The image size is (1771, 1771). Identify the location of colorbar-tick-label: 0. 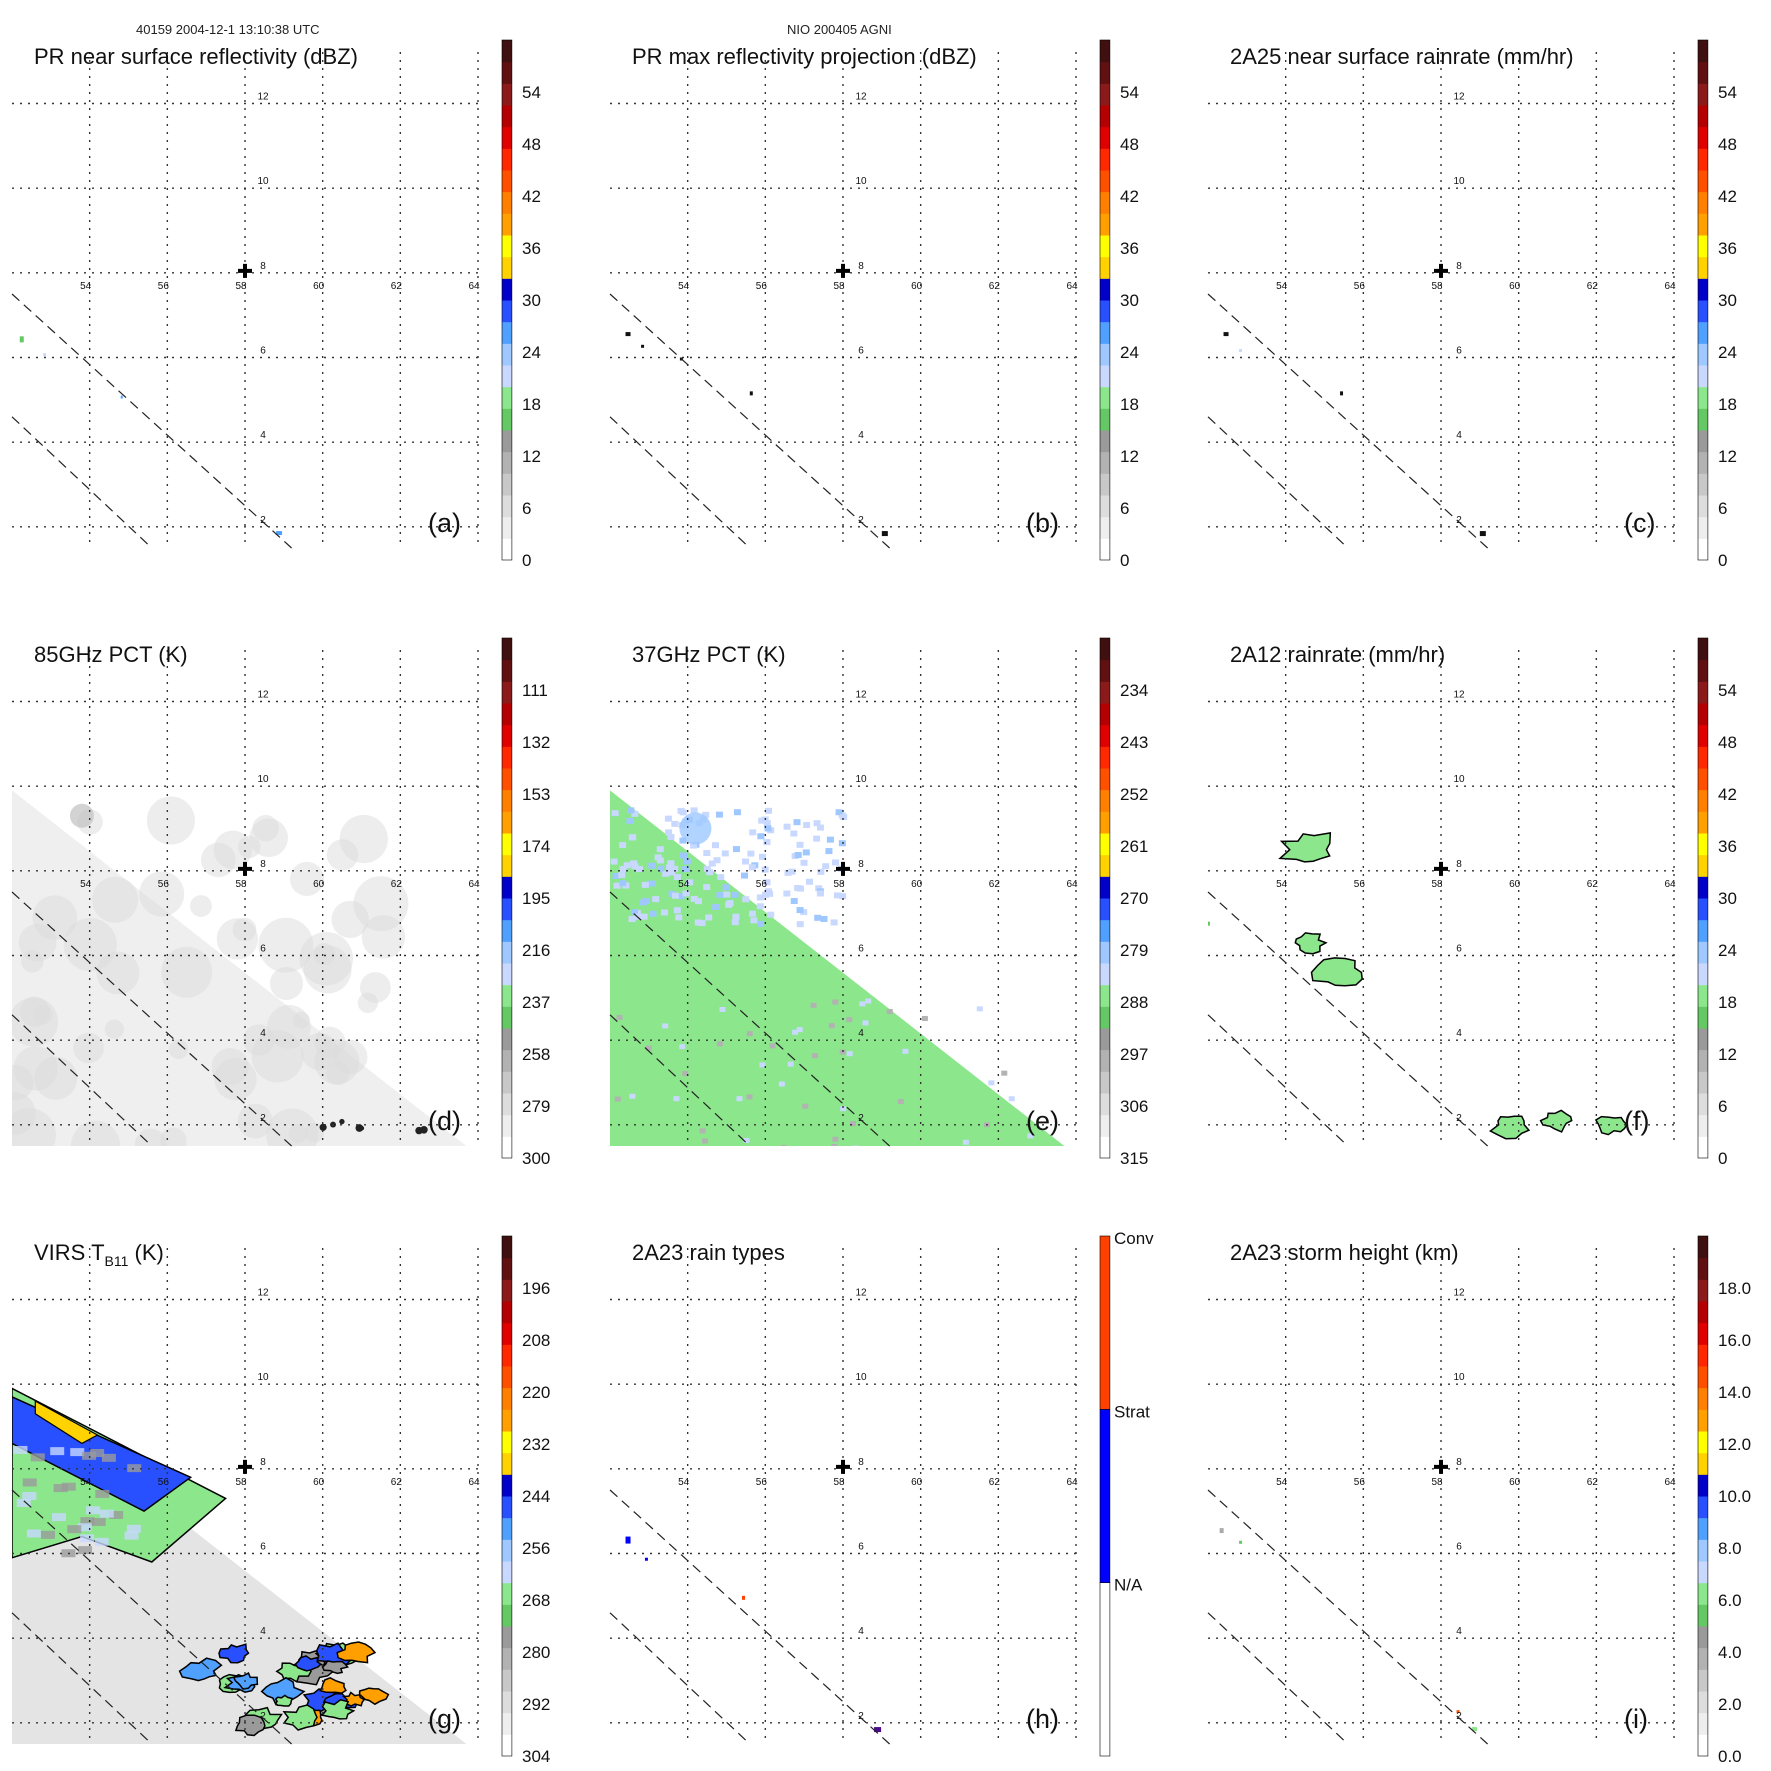
(1722, 560).